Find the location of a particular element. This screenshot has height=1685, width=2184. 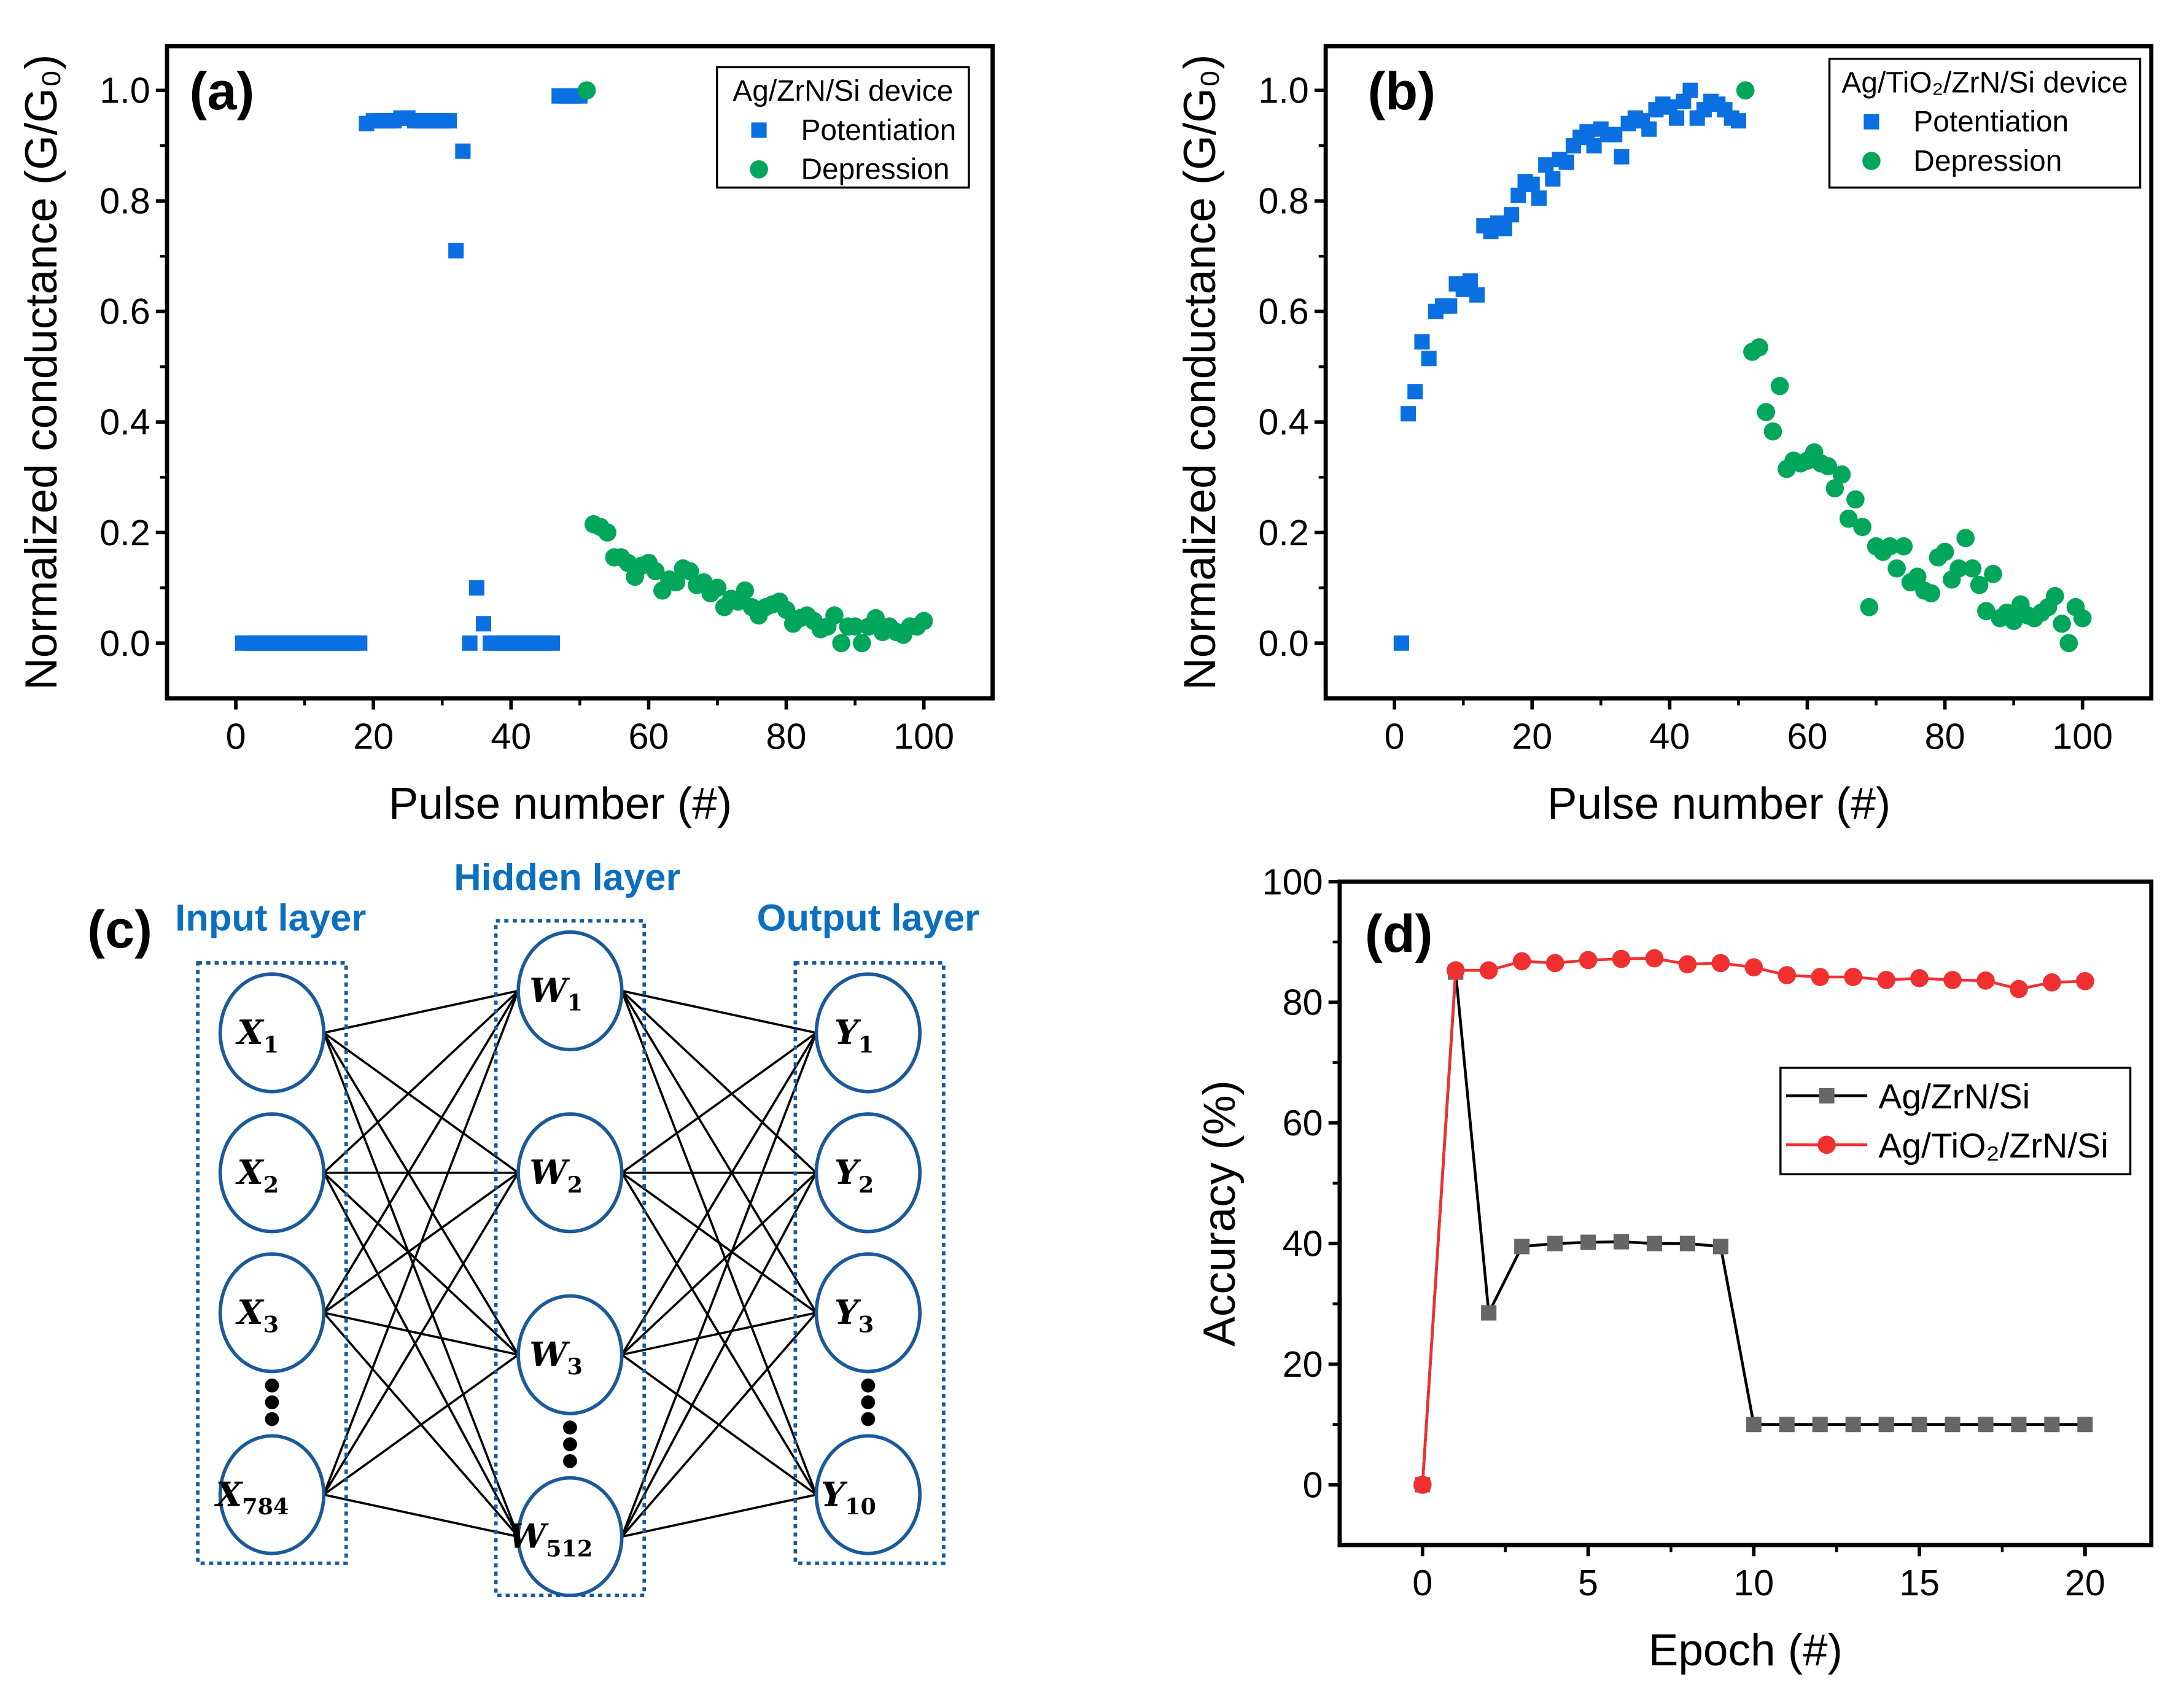

neuron-label: X2 is located at coordinates (257, 1175).